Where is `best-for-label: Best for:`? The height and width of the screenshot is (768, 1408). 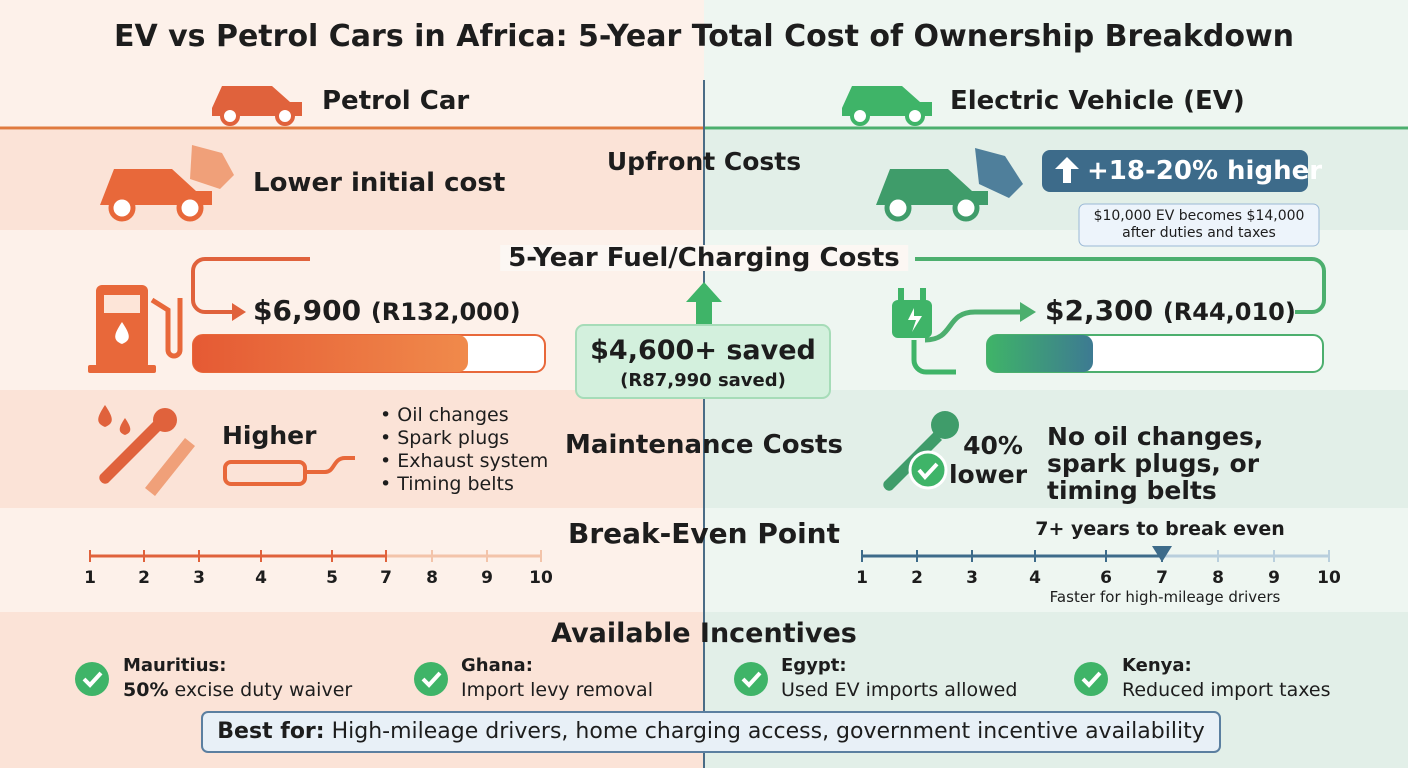 best-for-label: Best for: is located at coordinates (271, 731).